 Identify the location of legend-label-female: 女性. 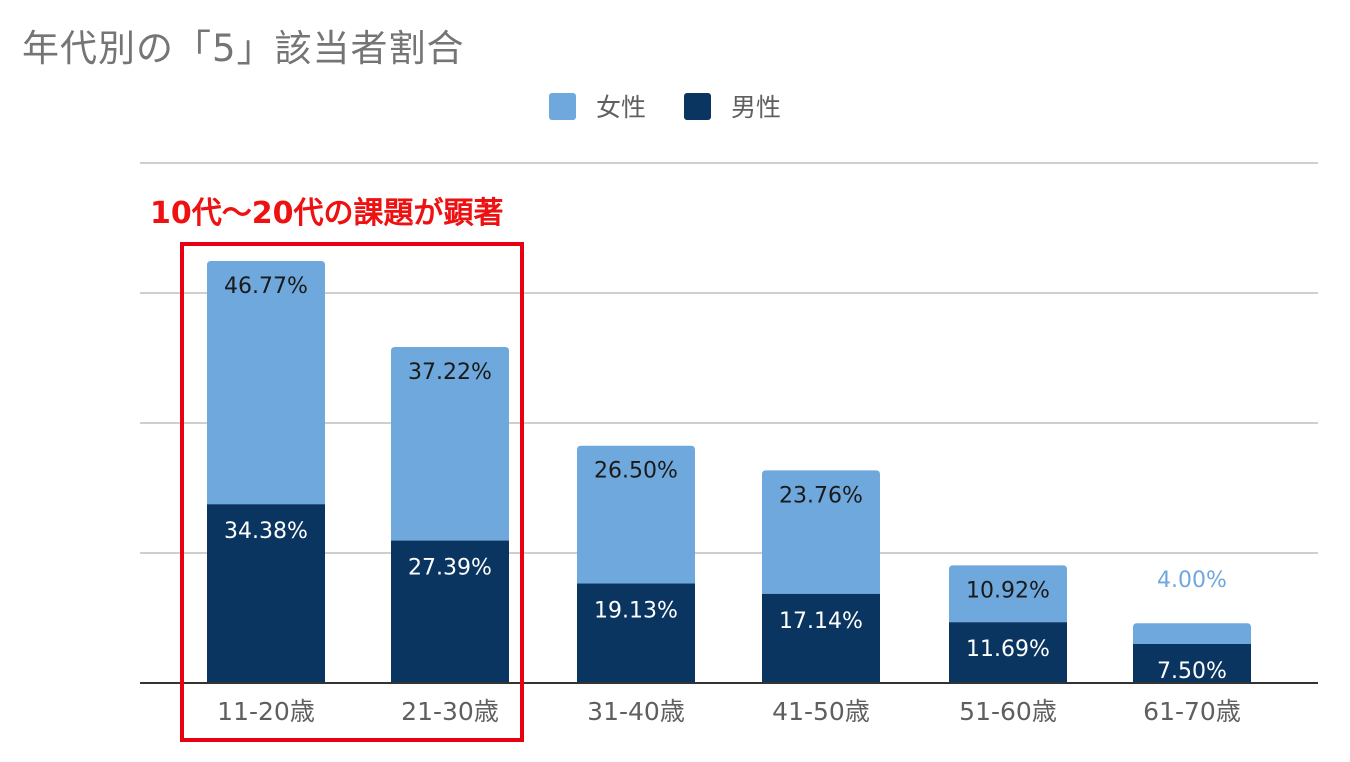
(621, 107).